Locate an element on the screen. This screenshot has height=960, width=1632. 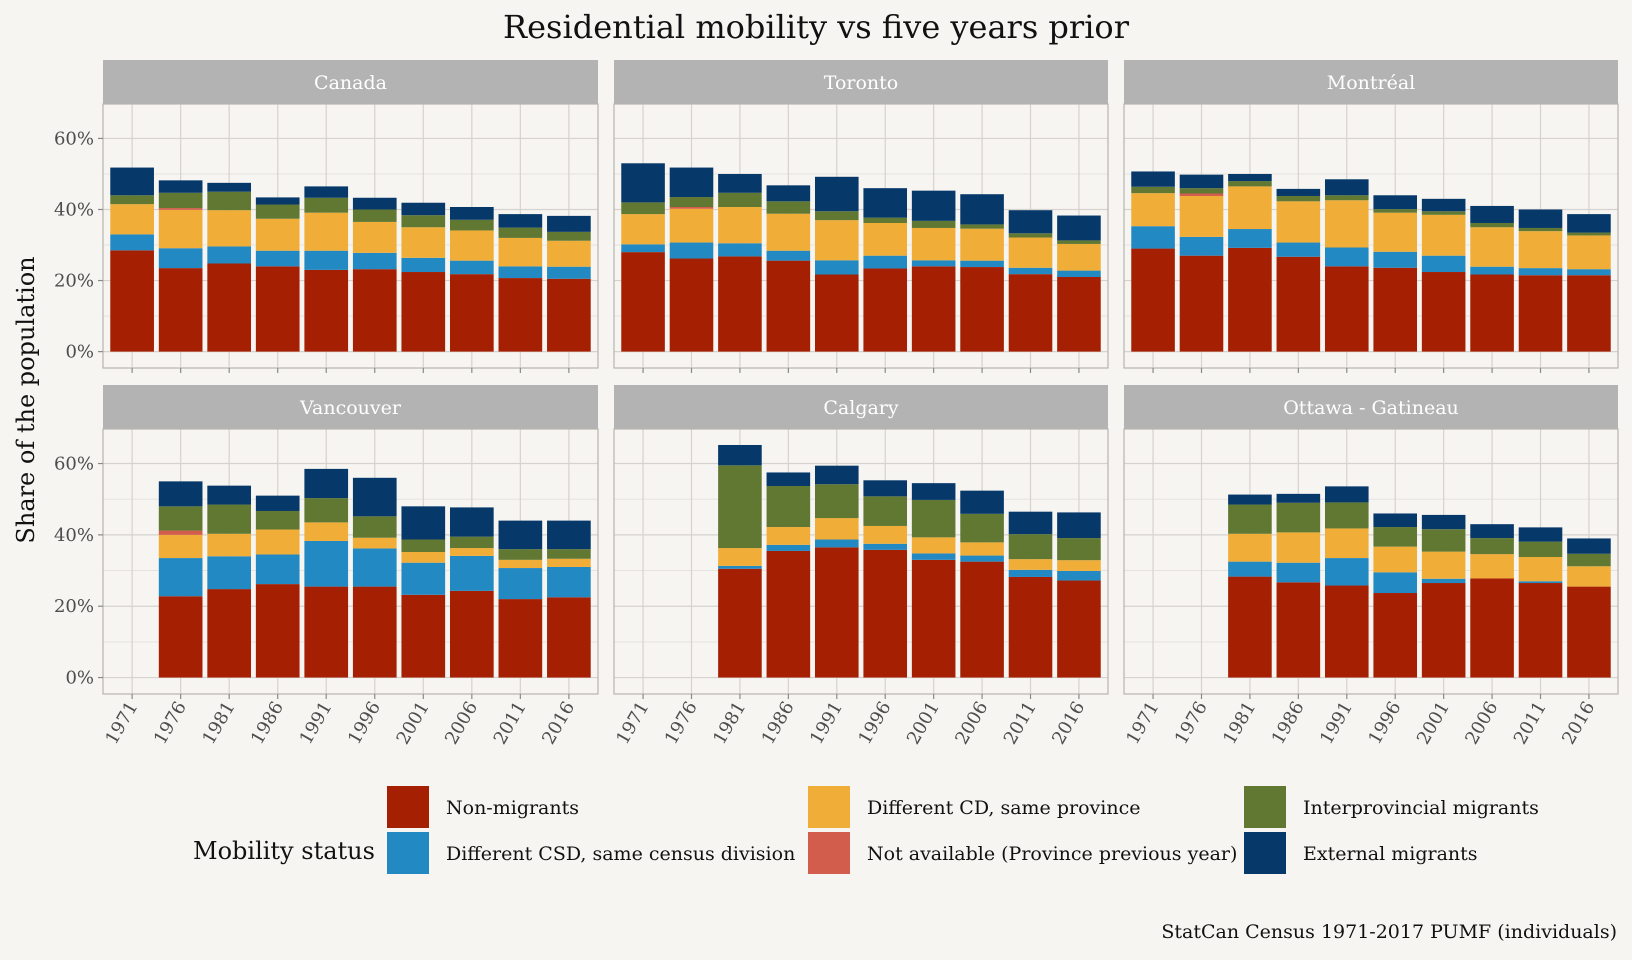
bar-segment-cd-canada-2001 is located at coordinates (423, 242).